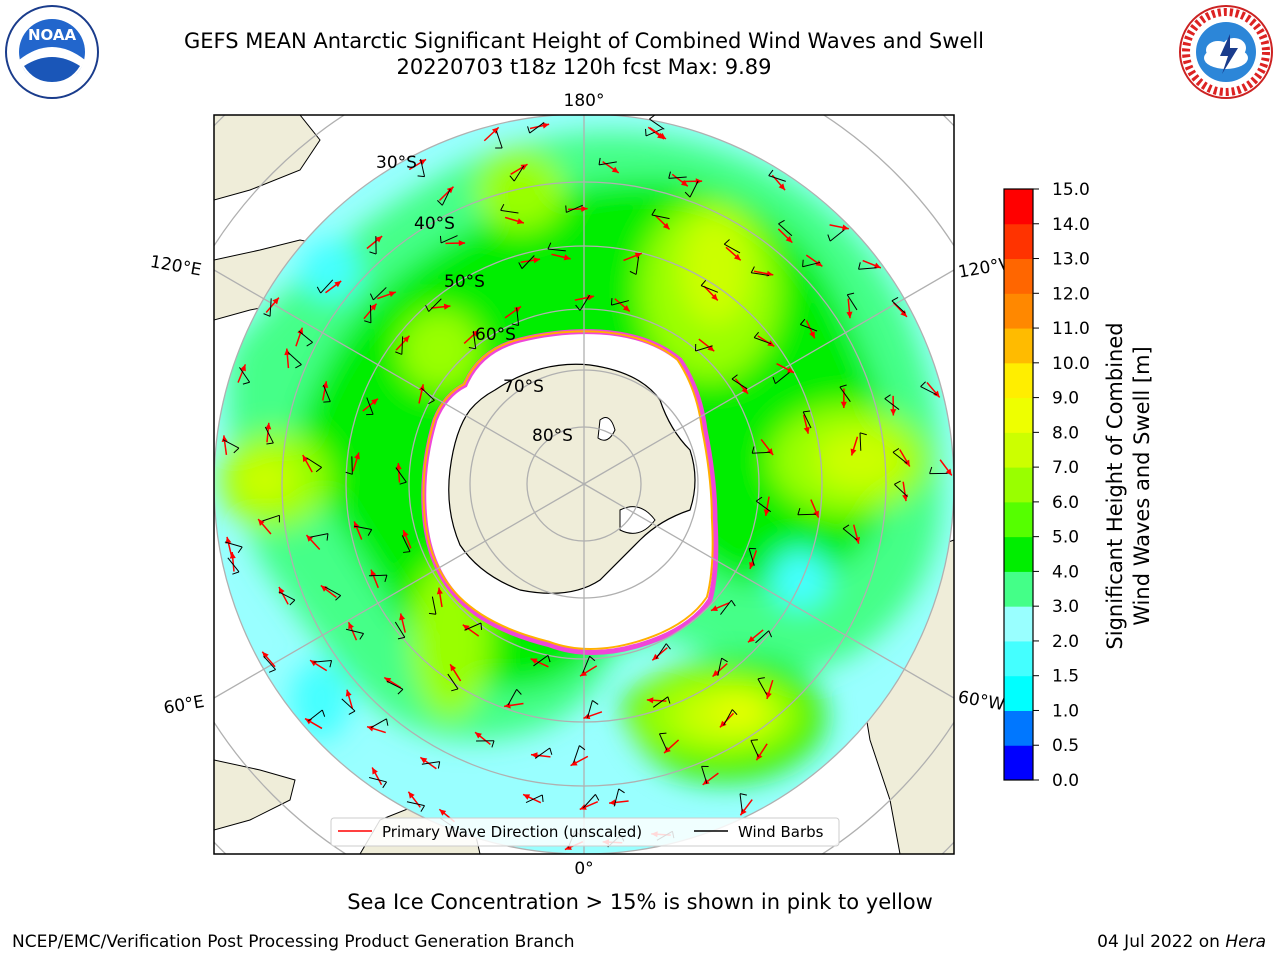 This screenshot has width=1280, height=960. Describe the element at coordinates (1065, 468) in the screenshot. I see `colorbar-tick-label: 7.0` at that location.